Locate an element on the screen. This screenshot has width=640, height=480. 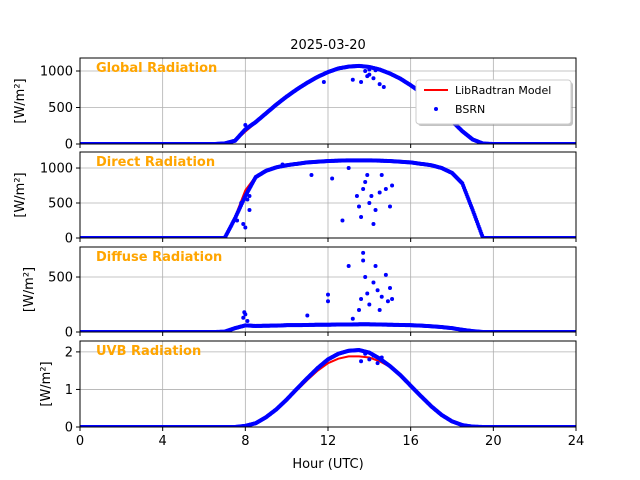
y-tick-label: 1 is located at coordinates (69, 390).